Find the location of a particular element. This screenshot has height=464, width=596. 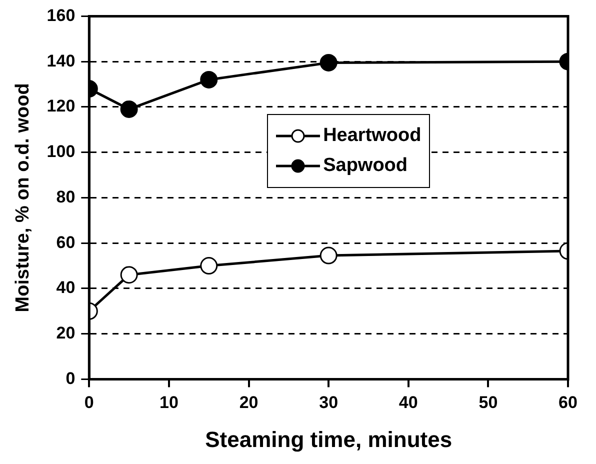

legend-label: Heartwood is located at coordinates (372, 135).